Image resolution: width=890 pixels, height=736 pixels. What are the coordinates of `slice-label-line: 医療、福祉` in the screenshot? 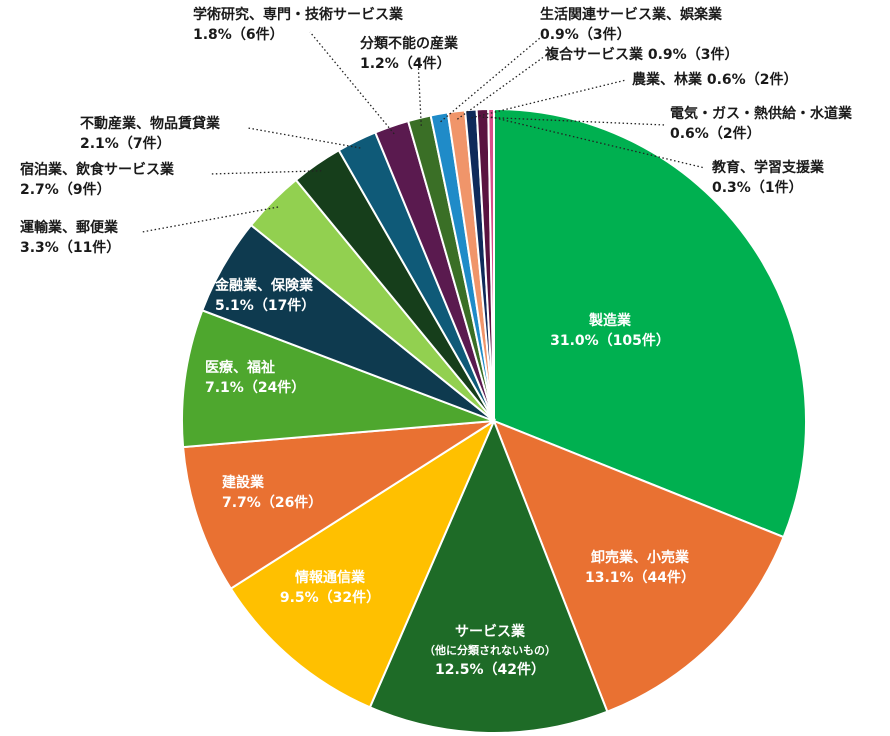 It's located at (240, 367).